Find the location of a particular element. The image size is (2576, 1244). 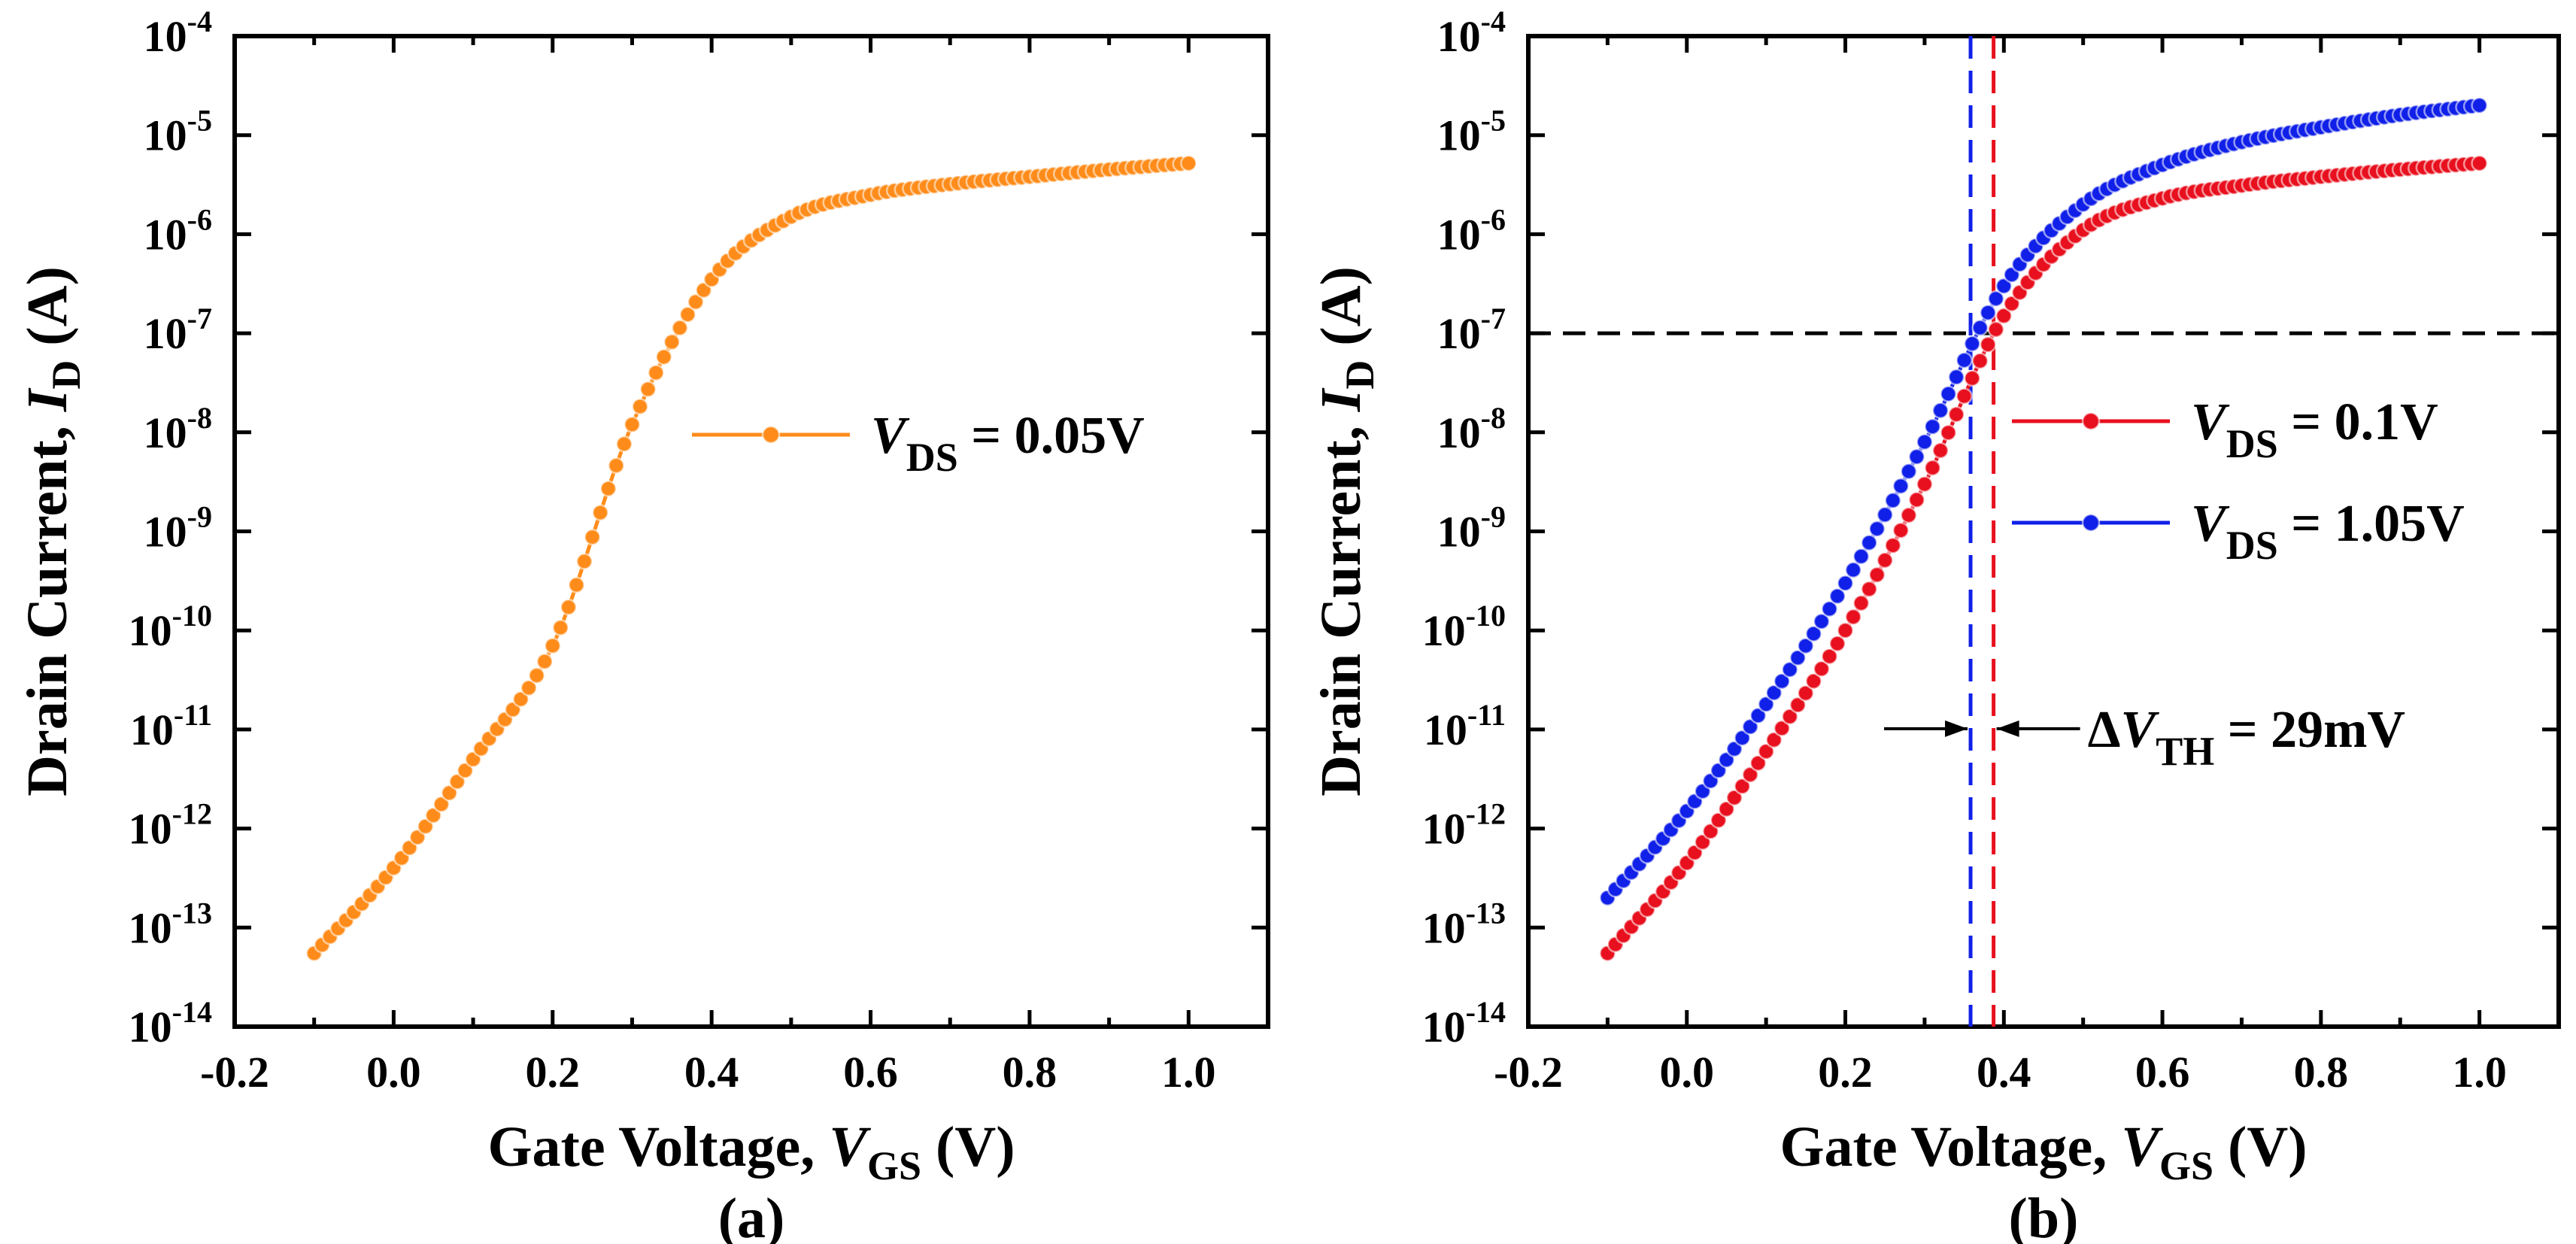

y-tick-label: 10⁻⁵ is located at coordinates (1471, 132).